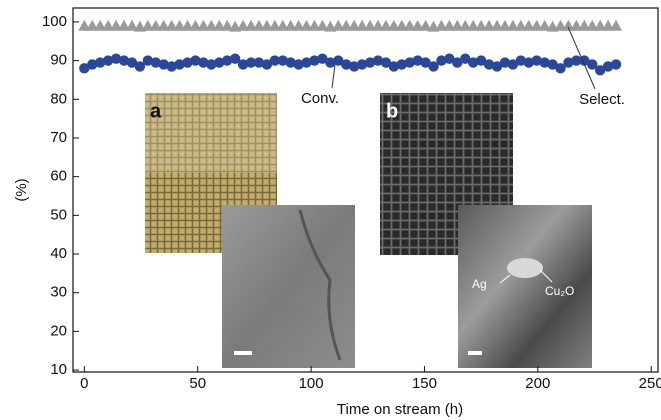  What do you see at coordinates (211, 133) in the screenshot?
I see `photo-a-glare` at bounding box center [211, 133].